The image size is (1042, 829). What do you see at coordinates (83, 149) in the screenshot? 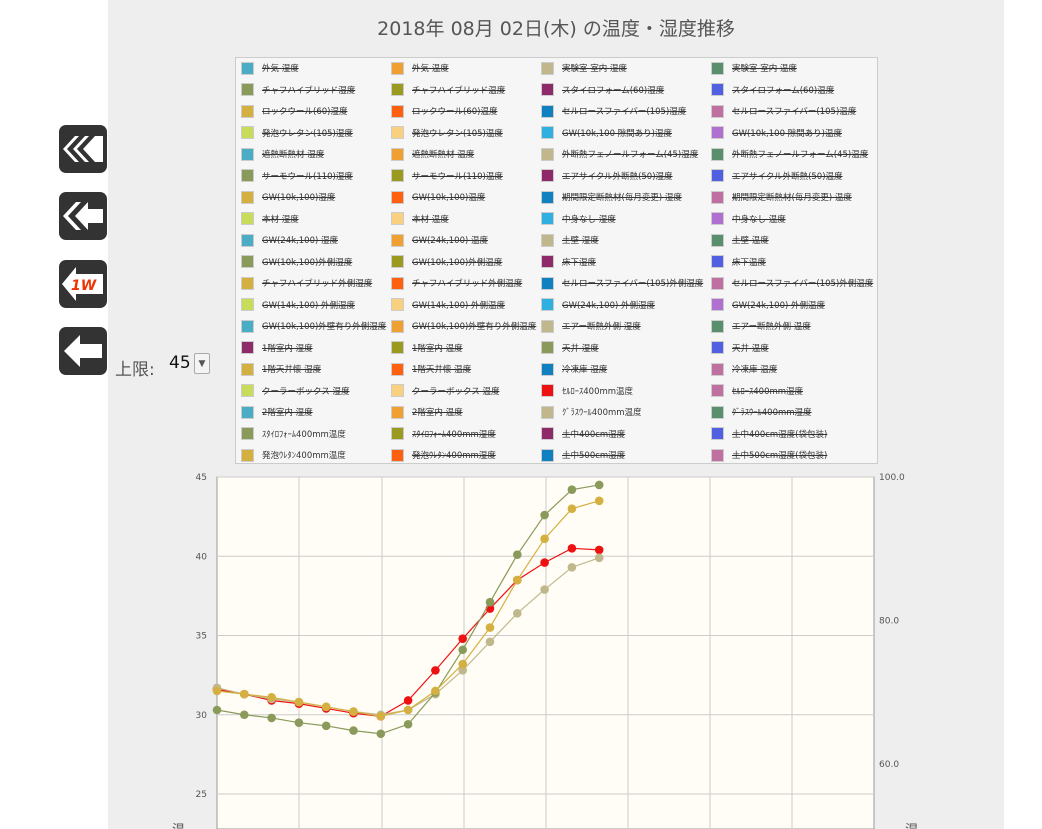
I see `nav-fast-back-button` at bounding box center [83, 149].